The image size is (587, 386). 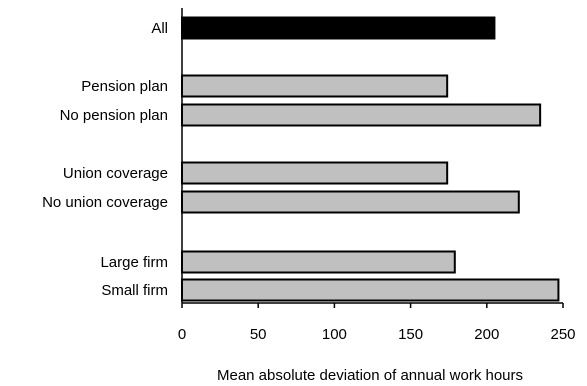 I want to click on bar-small-firm, so click(x=370, y=290).